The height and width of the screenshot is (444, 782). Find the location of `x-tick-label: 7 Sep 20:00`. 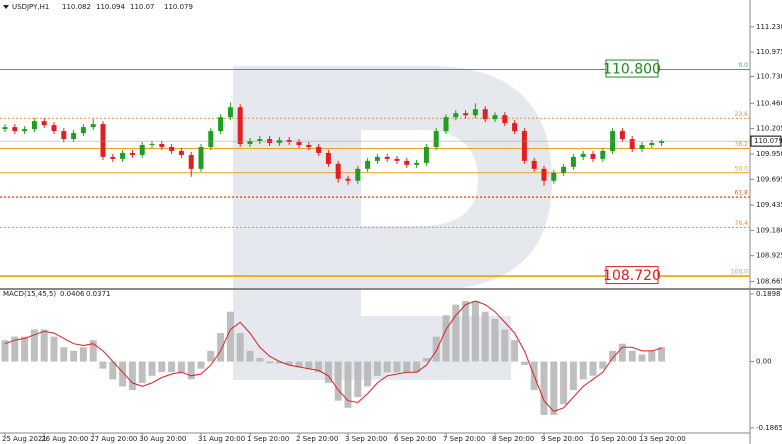

x-tick-label: 7 Sep 20:00 is located at coordinates (464, 439).